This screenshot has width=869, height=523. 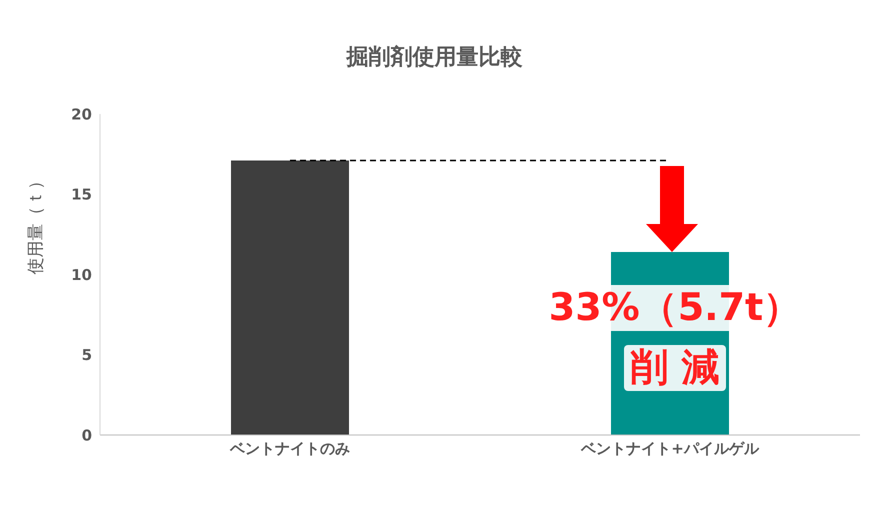 I want to click on x-tick-label: ベントナイトのみ, so click(x=289, y=449).